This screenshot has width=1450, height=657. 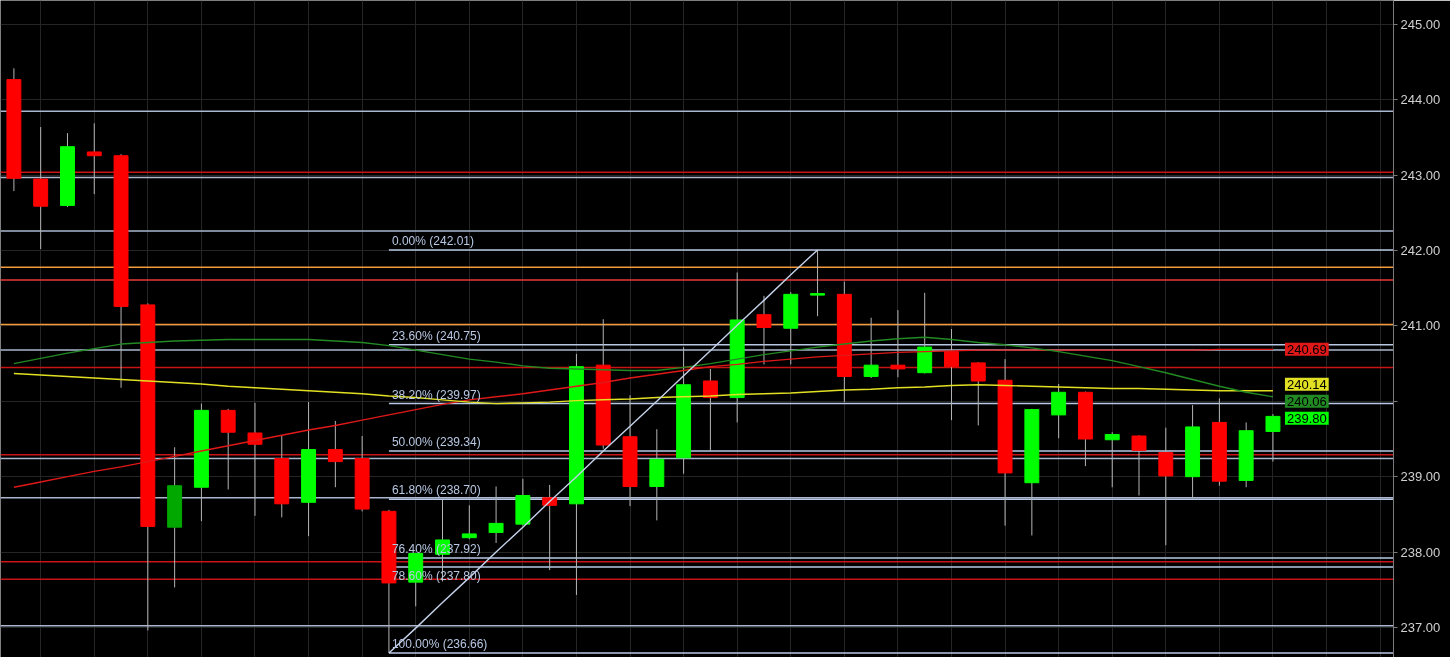 I want to click on y-tick-label: 245.00, so click(x=1420, y=25).